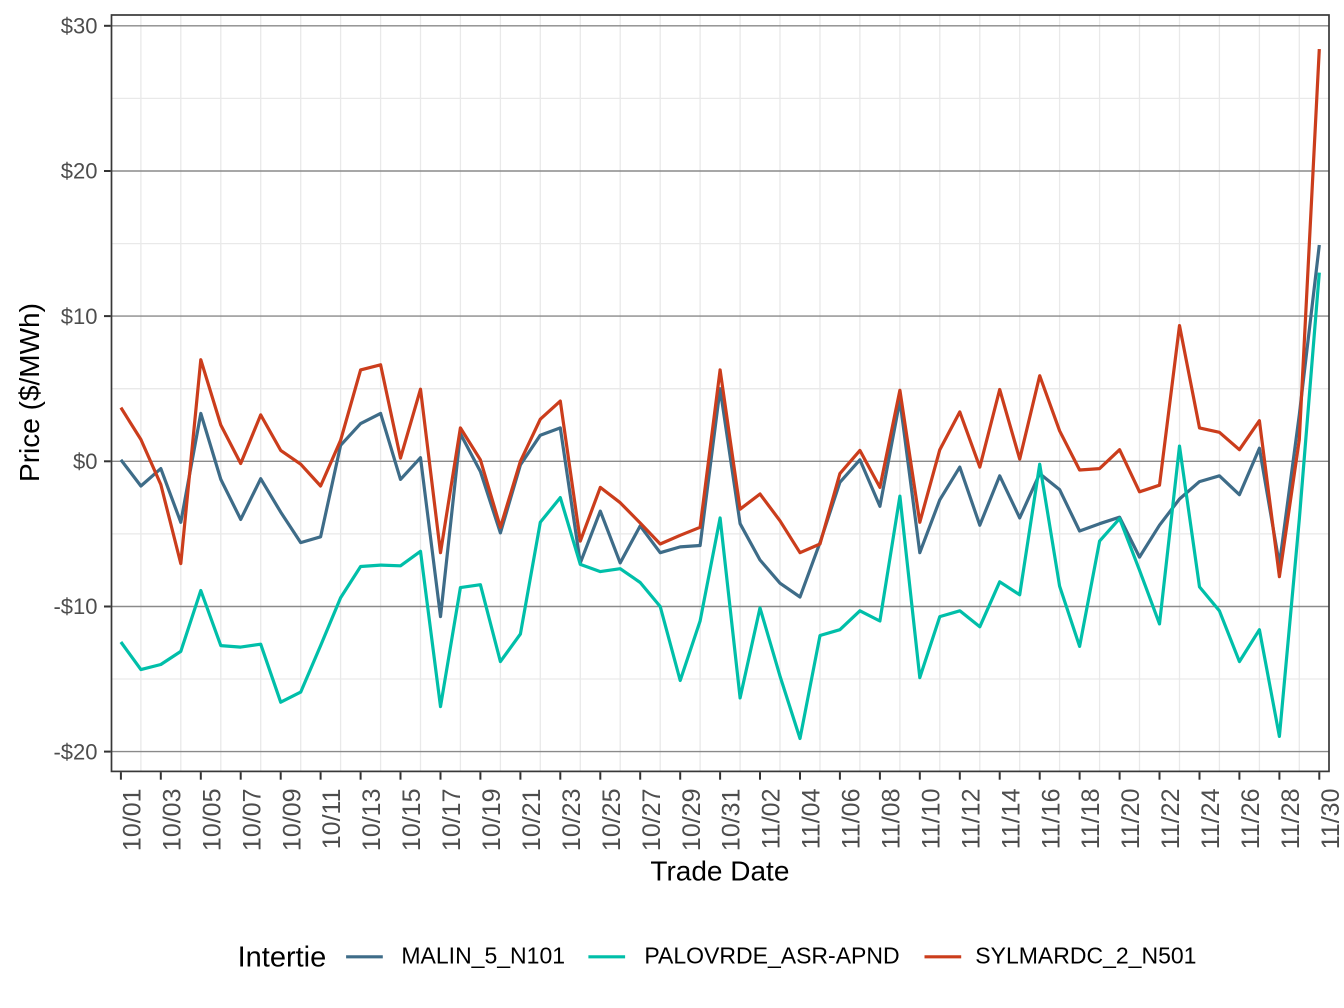 Image resolution: width=1344 pixels, height=1008 pixels. Describe the element at coordinates (332, 819) in the screenshot. I see `svg-text: 10/11` at that location.